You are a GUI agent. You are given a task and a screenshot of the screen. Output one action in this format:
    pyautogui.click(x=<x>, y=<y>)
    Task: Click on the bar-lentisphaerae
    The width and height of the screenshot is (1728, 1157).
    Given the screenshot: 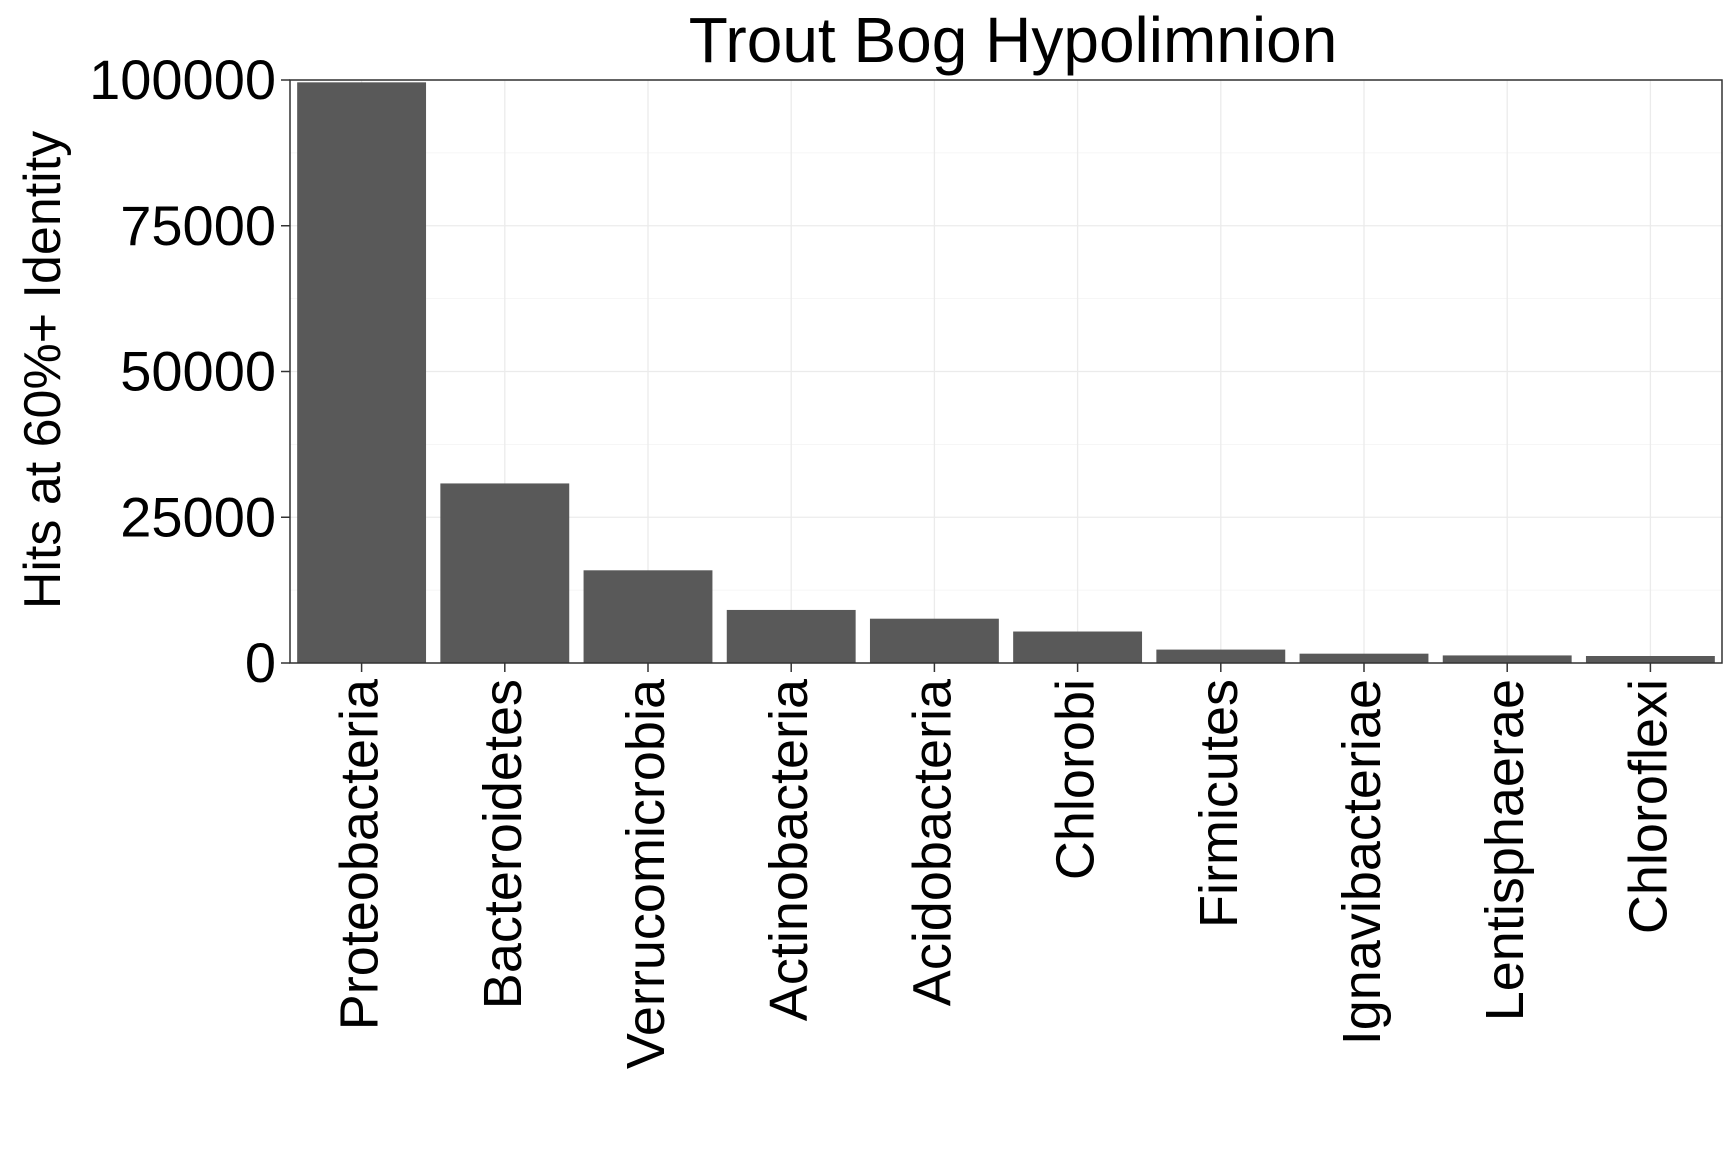 What is the action you would take?
    pyautogui.click(x=1507, y=659)
    